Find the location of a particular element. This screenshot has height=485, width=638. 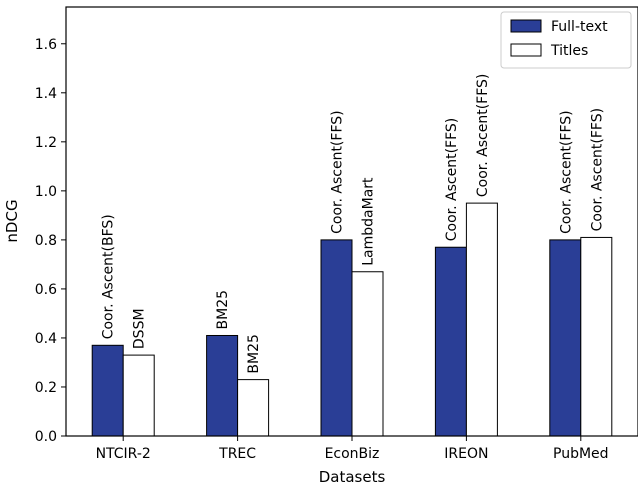

x-tick-label: EconBiz is located at coordinates (352, 454).